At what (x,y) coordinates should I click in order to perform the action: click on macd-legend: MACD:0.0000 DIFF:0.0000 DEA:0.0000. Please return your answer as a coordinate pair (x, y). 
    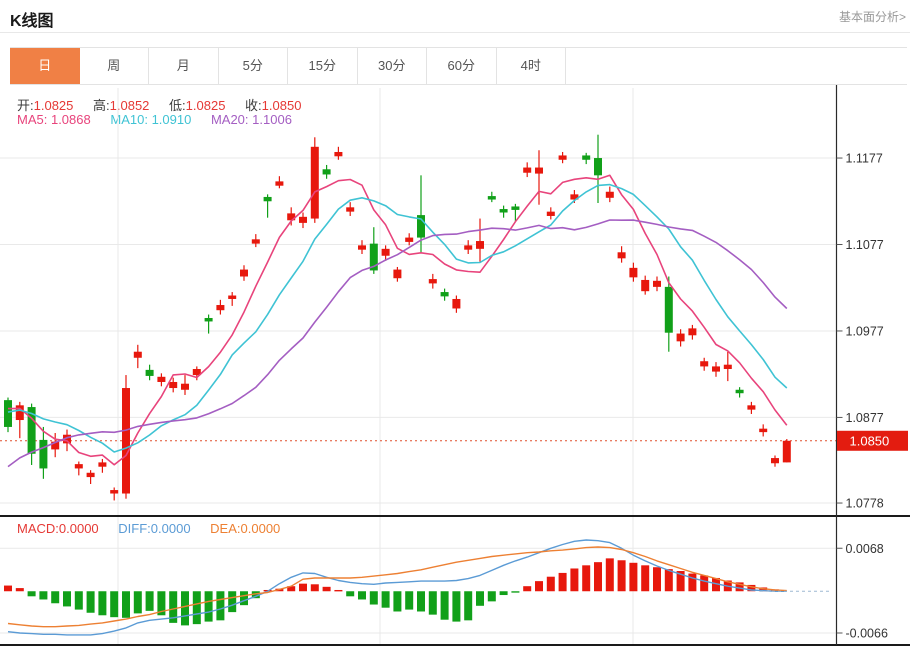
    Looking at the image, I should click on (156, 528).